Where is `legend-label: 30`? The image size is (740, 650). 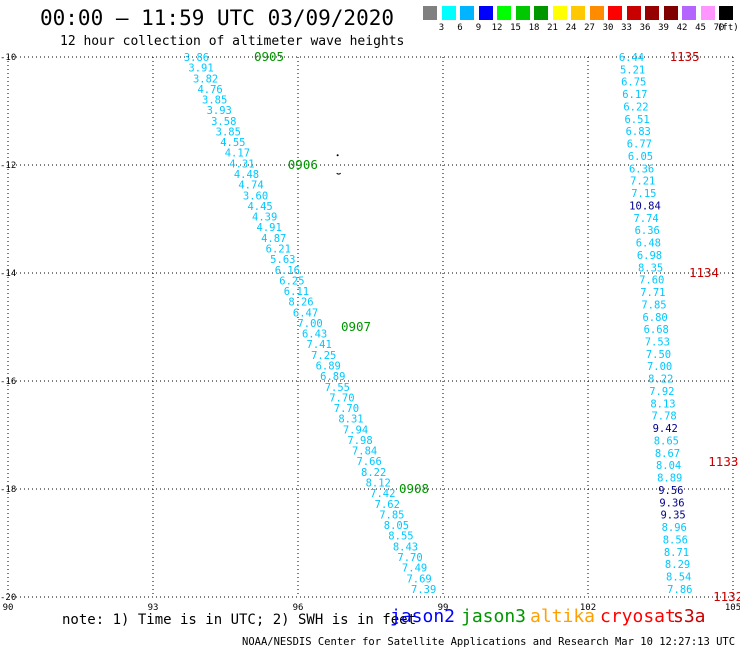 legend-label: 30 is located at coordinates (608, 28).